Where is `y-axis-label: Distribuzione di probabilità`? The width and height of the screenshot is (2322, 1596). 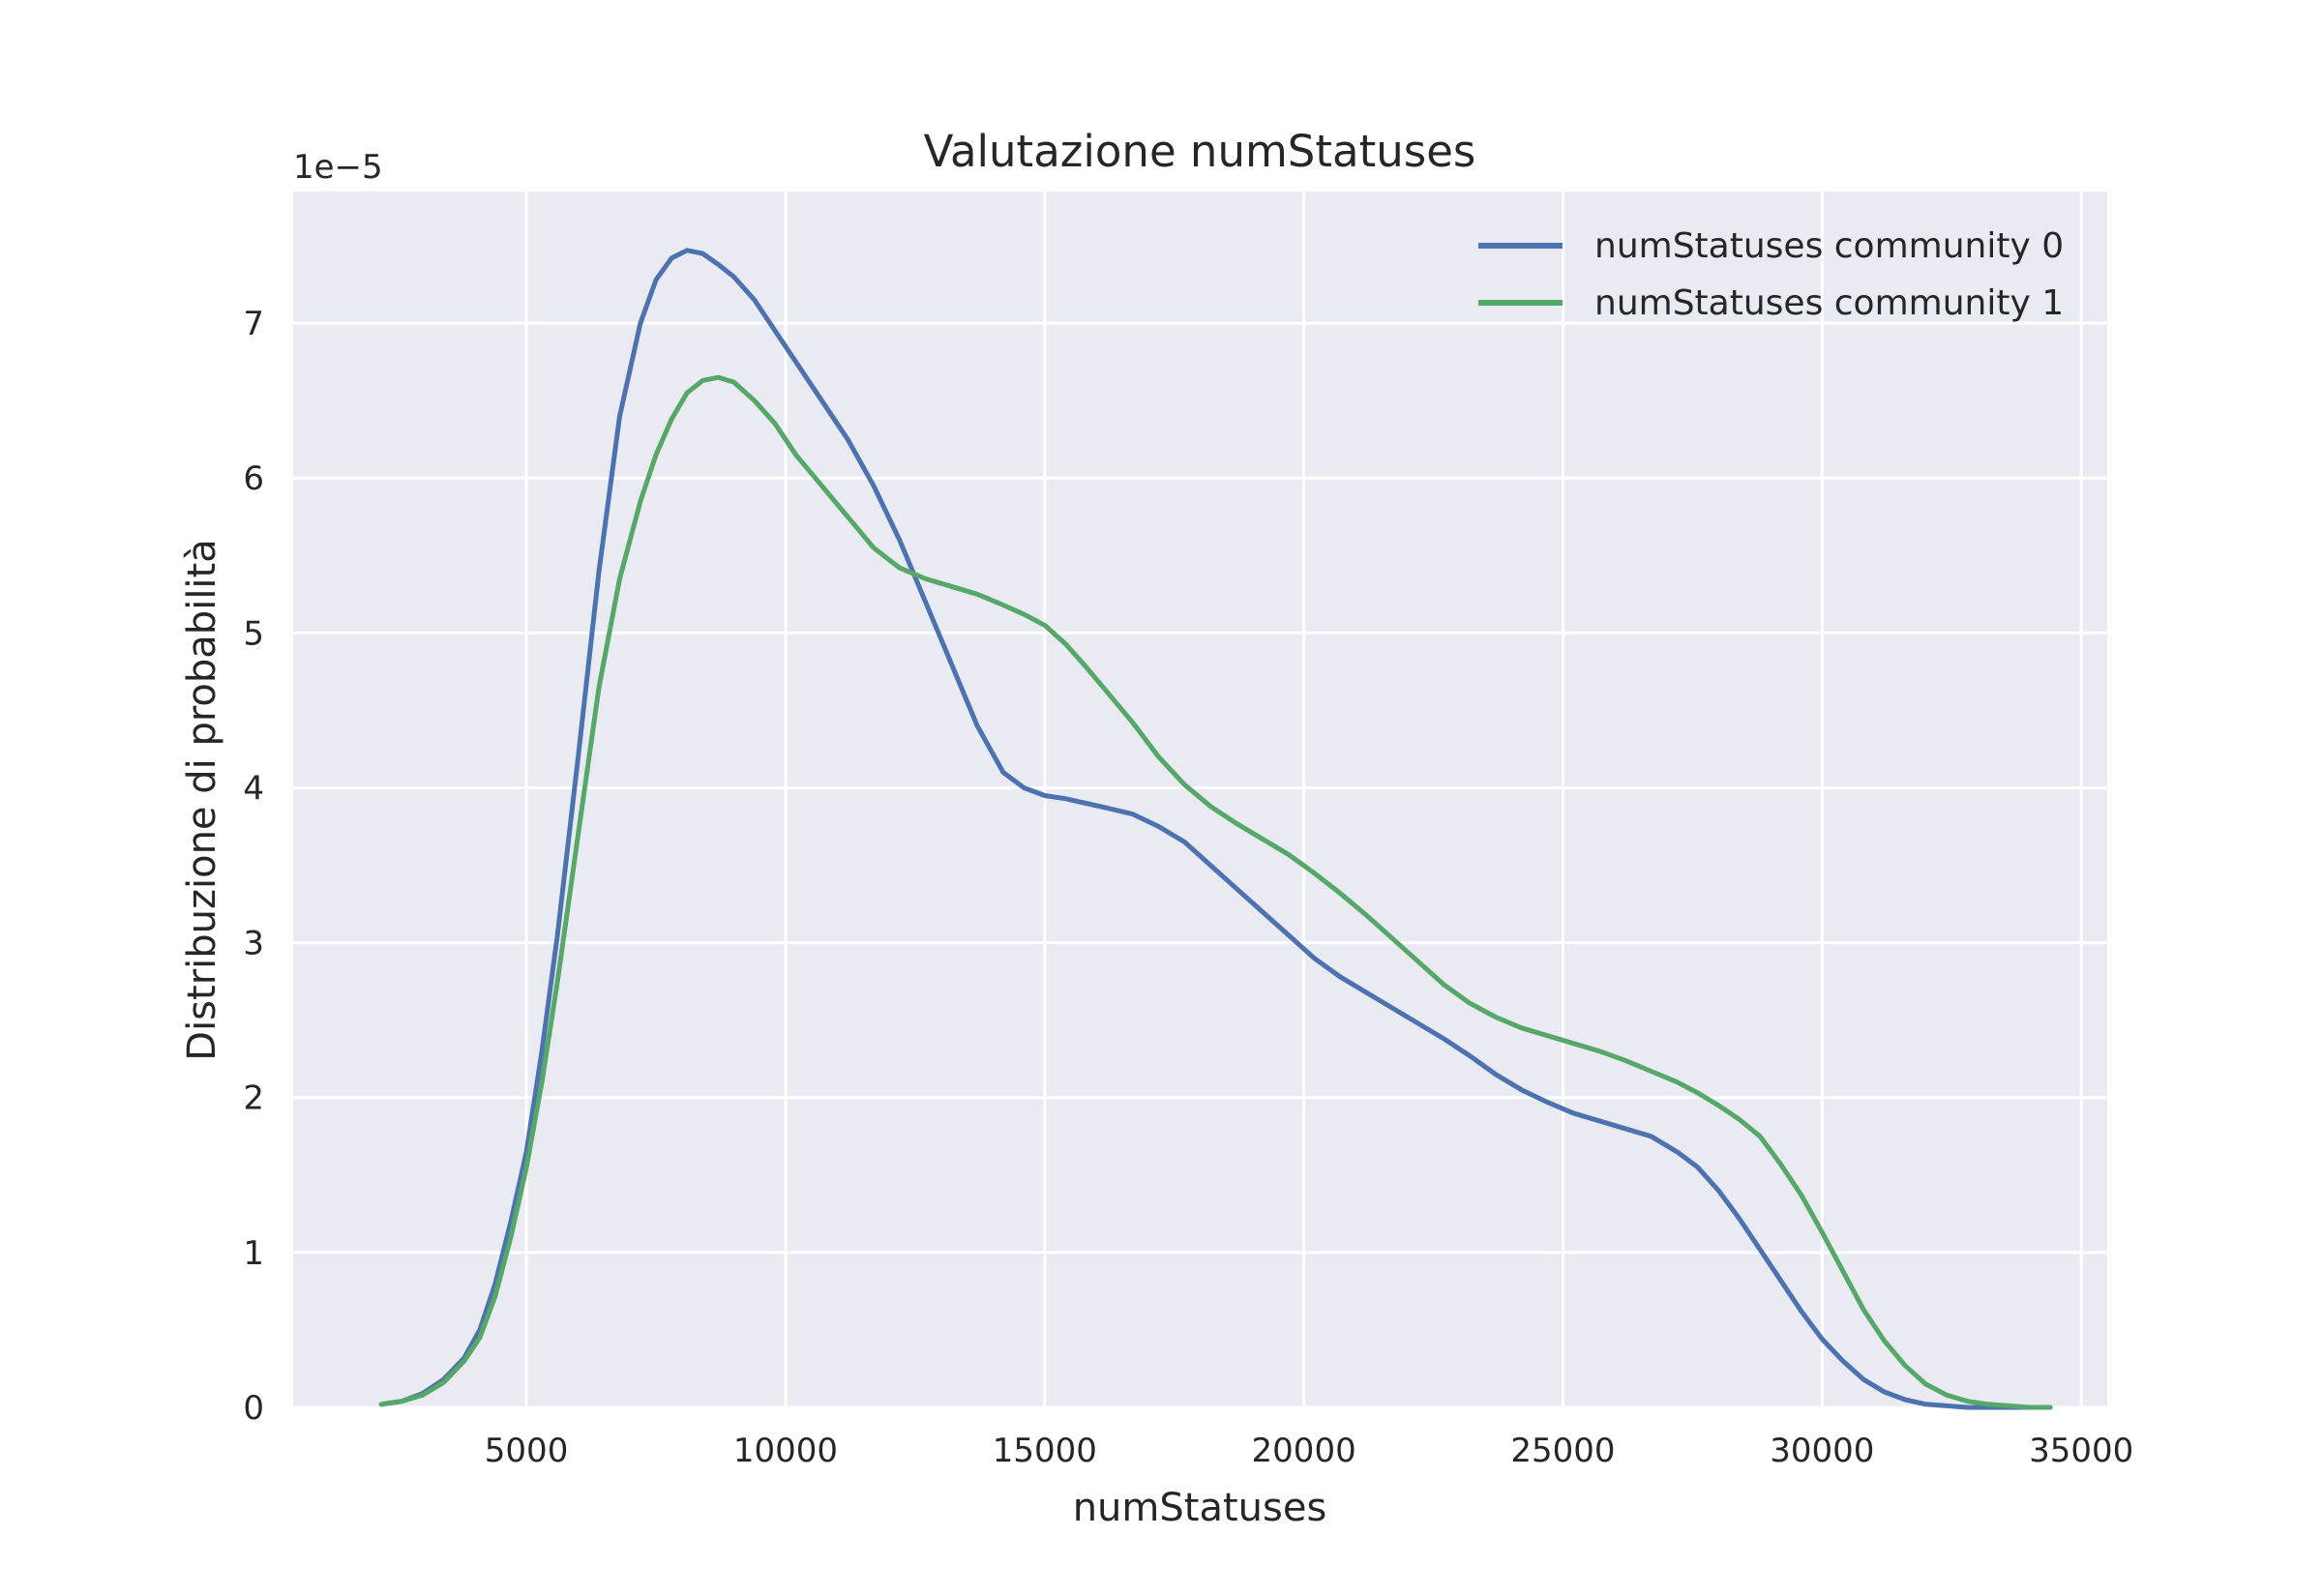
y-axis-label: Distribuzione di probabilità is located at coordinates (202, 799).